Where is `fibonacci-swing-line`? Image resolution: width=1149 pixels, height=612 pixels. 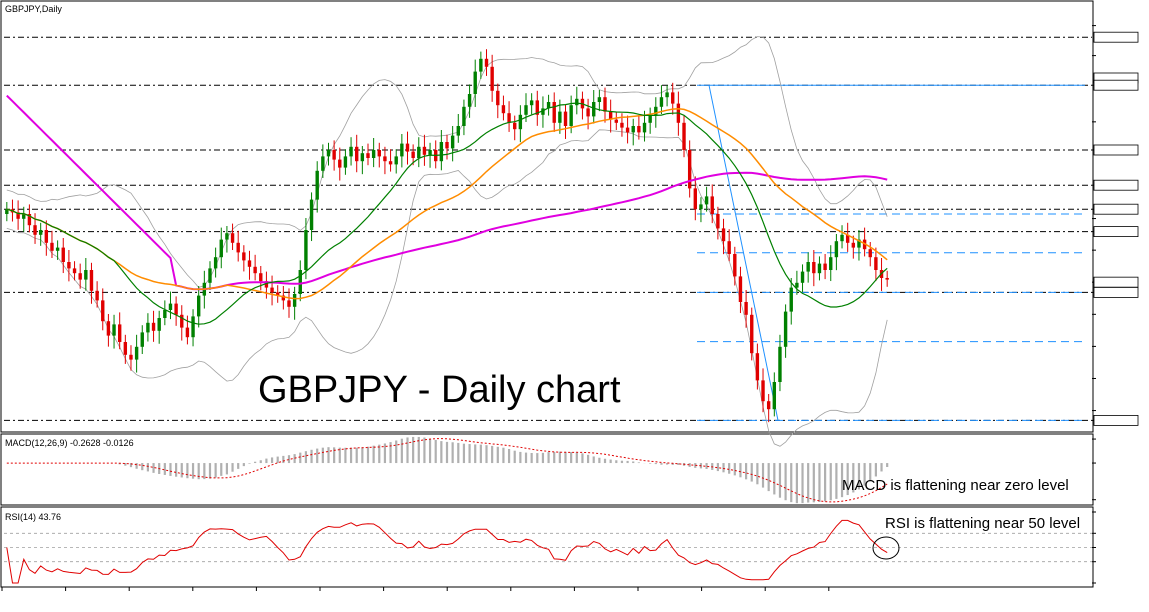
fibonacci-swing-line is located at coordinates (743, 253).